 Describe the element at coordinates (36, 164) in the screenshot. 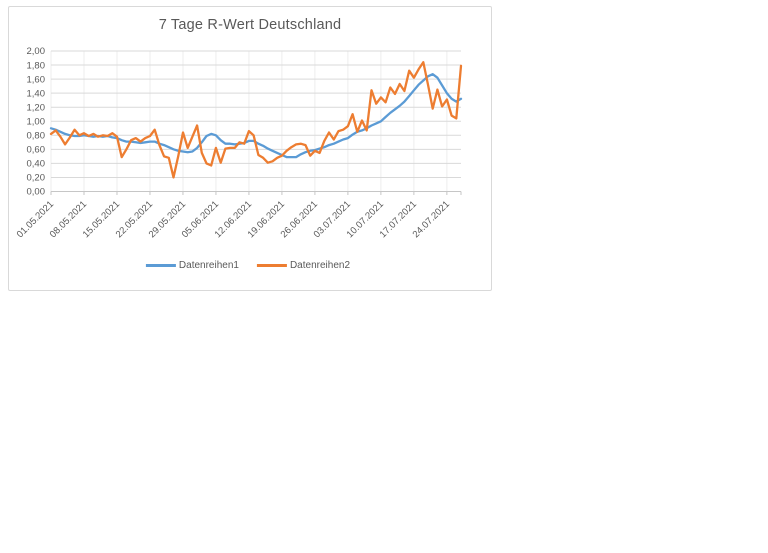

I see `y-axis-label: 0,40` at that location.